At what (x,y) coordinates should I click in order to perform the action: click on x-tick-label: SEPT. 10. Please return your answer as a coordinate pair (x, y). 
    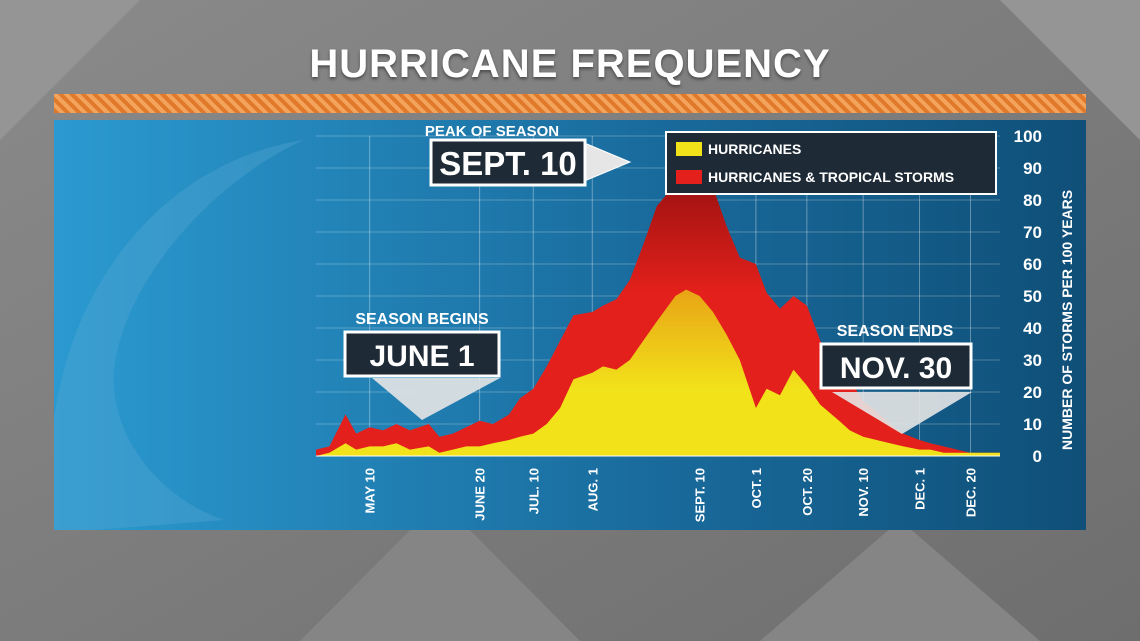
    Looking at the image, I should click on (700, 495).